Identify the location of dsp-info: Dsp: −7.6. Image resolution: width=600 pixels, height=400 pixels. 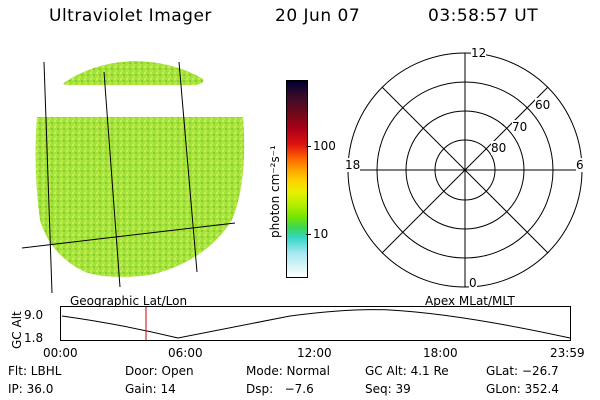
(280, 389).